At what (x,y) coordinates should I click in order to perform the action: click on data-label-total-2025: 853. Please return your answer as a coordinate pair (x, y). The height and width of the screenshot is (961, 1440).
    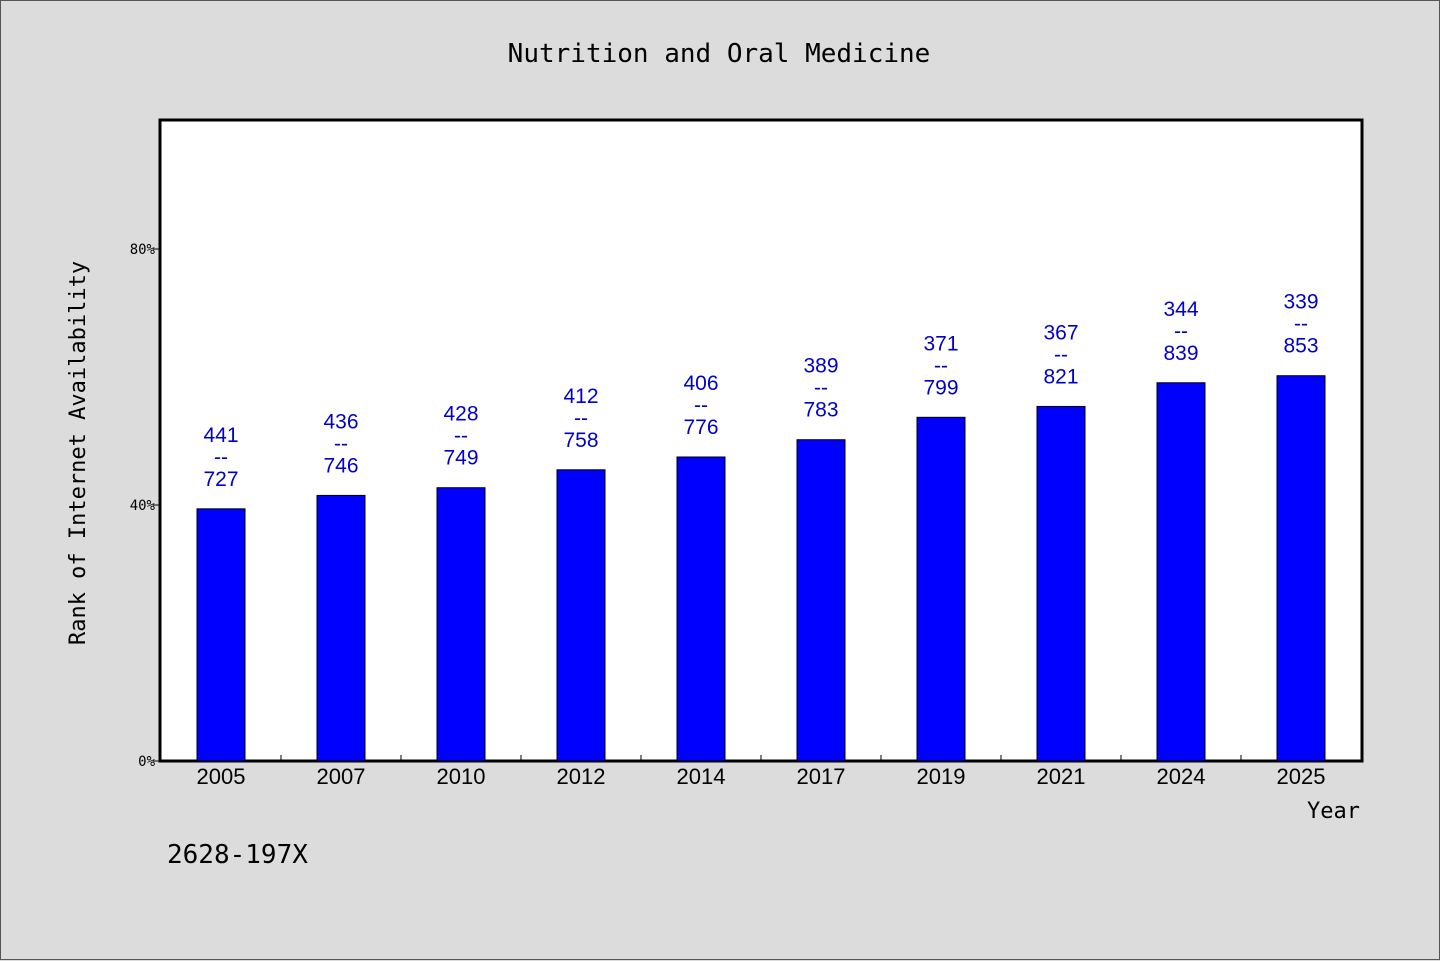
    Looking at the image, I should click on (1300, 346).